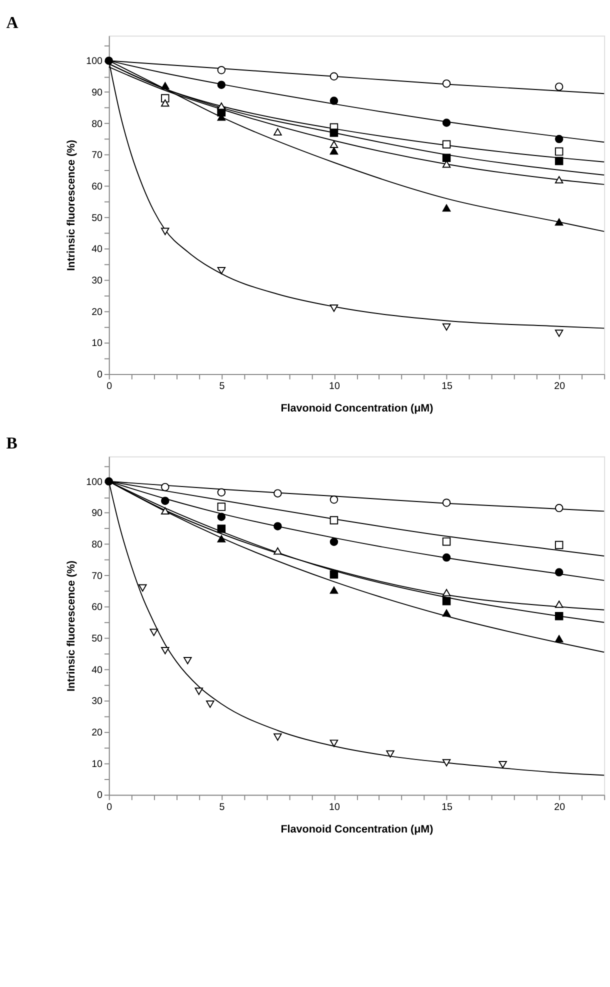 This screenshot has width=610, height=987. I want to click on chart-title: A, so click(12, 22).